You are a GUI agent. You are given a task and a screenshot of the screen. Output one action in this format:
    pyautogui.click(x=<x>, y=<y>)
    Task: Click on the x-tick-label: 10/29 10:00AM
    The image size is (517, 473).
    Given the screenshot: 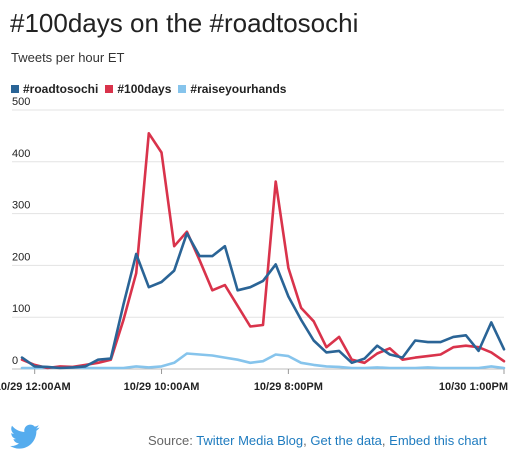 What is the action you would take?
    pyautogui.click(x=162, y=387)
    